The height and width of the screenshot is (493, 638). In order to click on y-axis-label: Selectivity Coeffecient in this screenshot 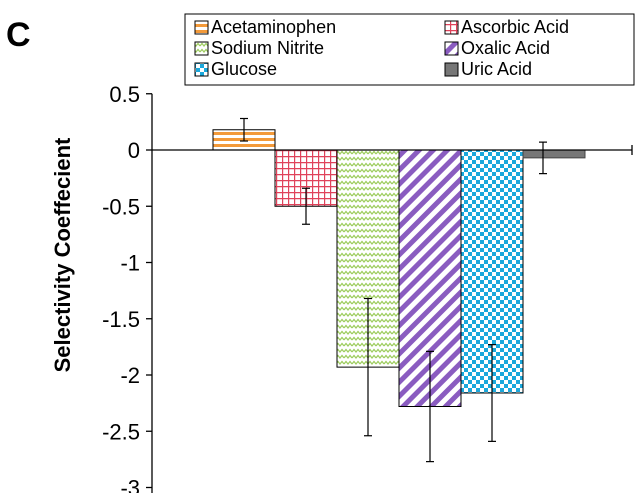, I will do `click(62, 254)`.